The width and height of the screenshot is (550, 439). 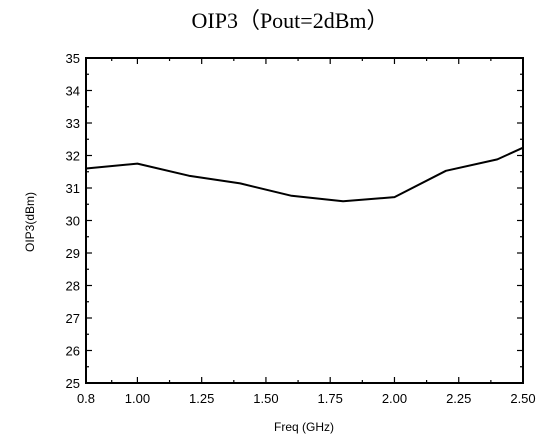 I want to click on x-tick-label: 1.50, so click(x=265, y=398).